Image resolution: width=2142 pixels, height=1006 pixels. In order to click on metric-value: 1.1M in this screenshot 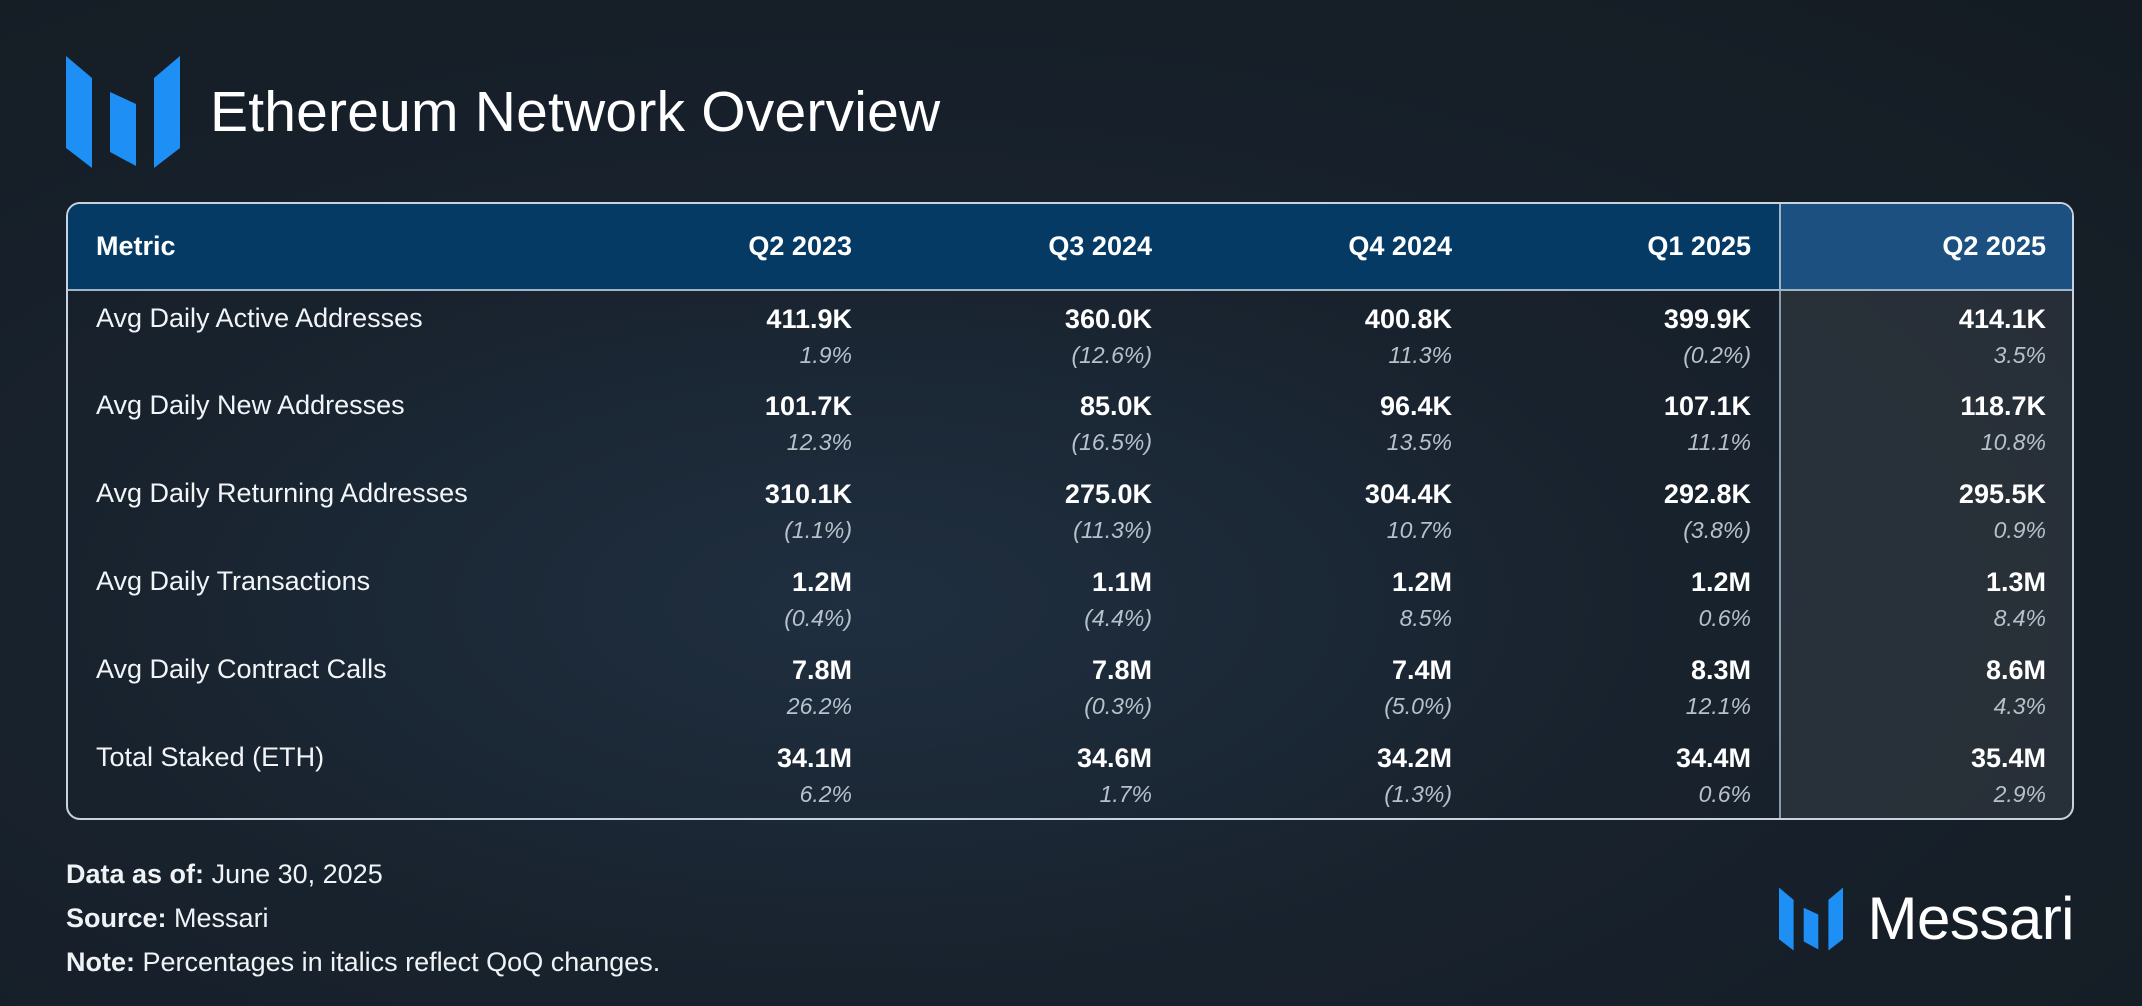, I will do `click(1121, 582)`.